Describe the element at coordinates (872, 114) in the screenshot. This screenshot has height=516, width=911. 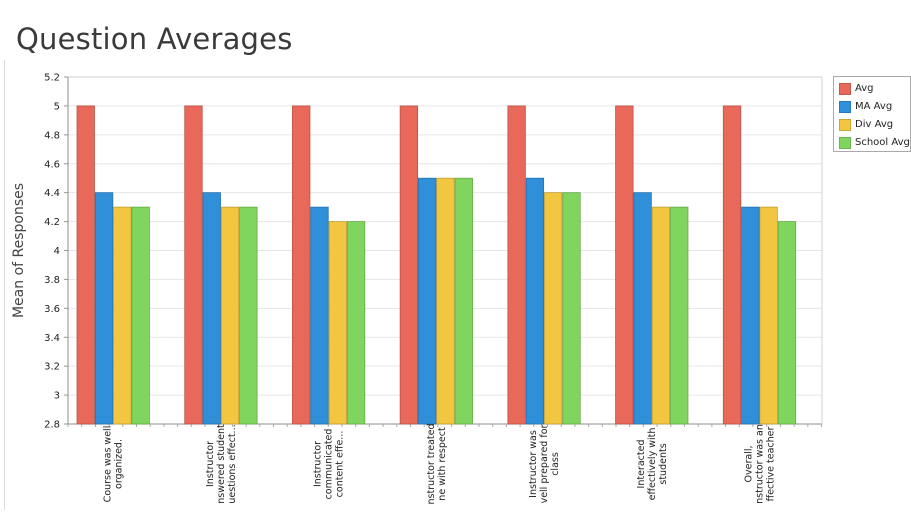
I see `chart-legend: Avg MA Avg Div Avg School Avg` at that location.